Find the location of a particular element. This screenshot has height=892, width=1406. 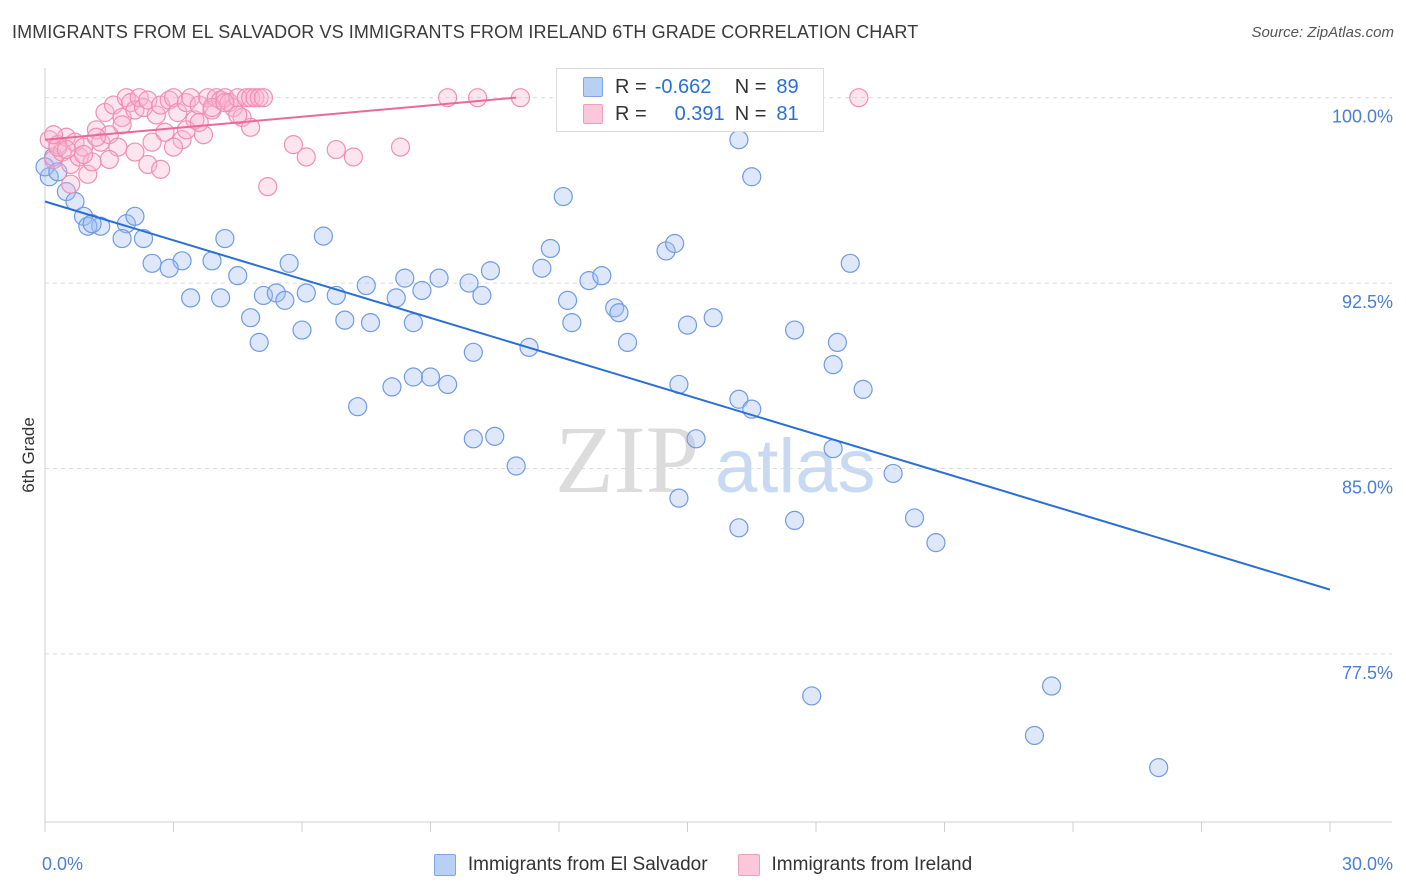

x-tick-label: 0.0% is located at coordinates (62, 864).